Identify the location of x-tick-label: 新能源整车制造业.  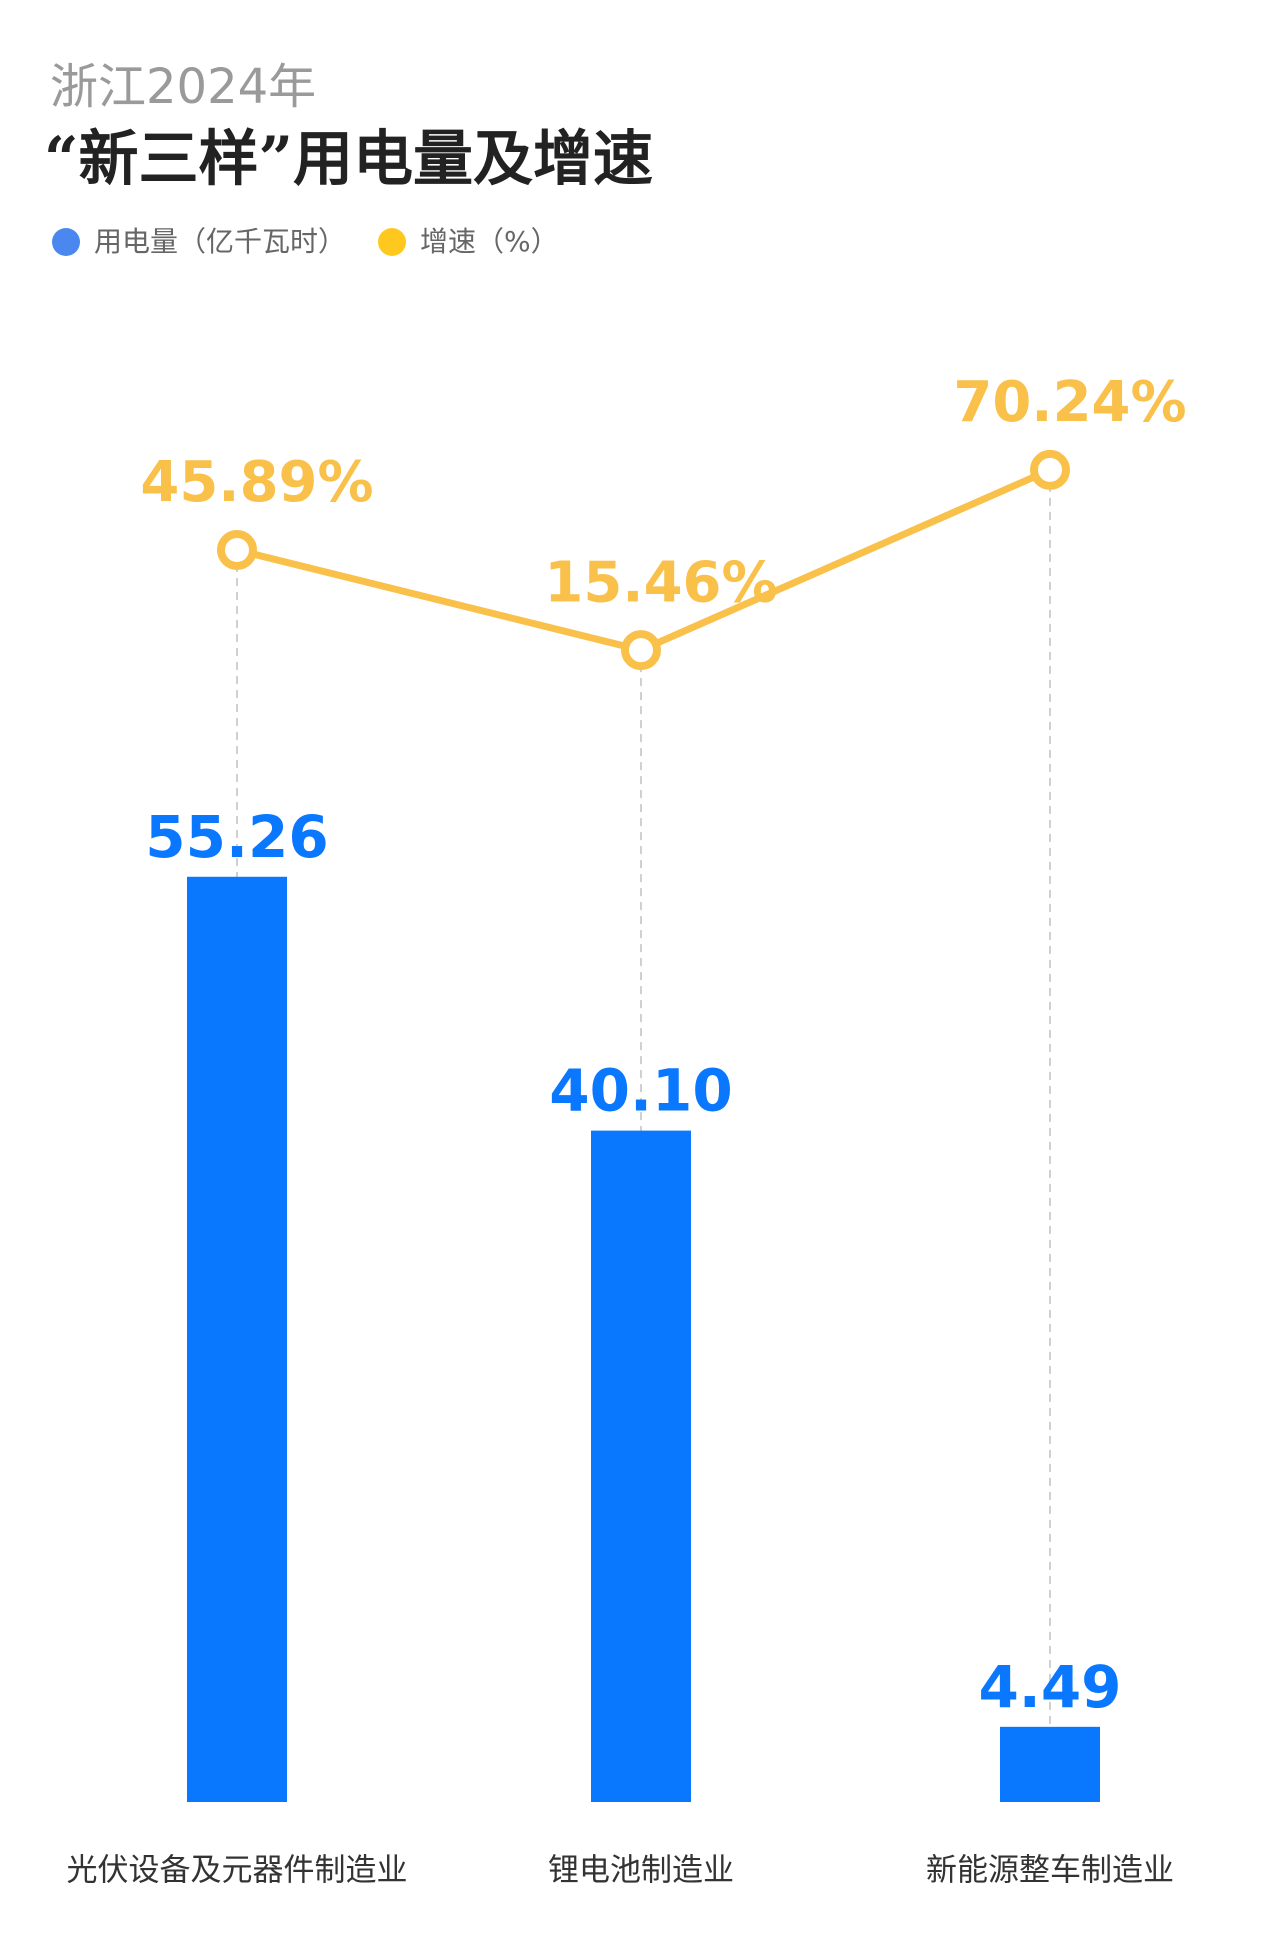
(1050, 1871).